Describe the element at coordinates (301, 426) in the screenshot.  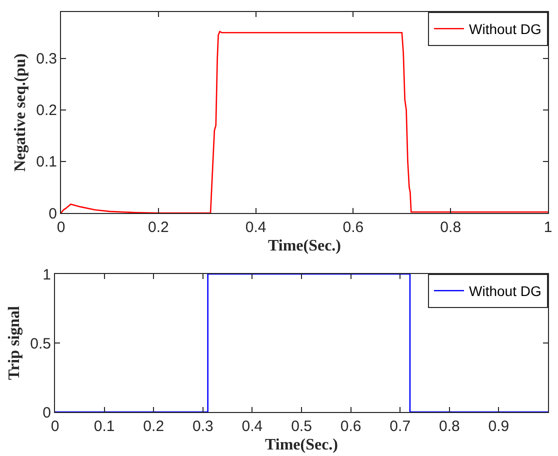
I see `x-tick-label: 0.5` at that location.